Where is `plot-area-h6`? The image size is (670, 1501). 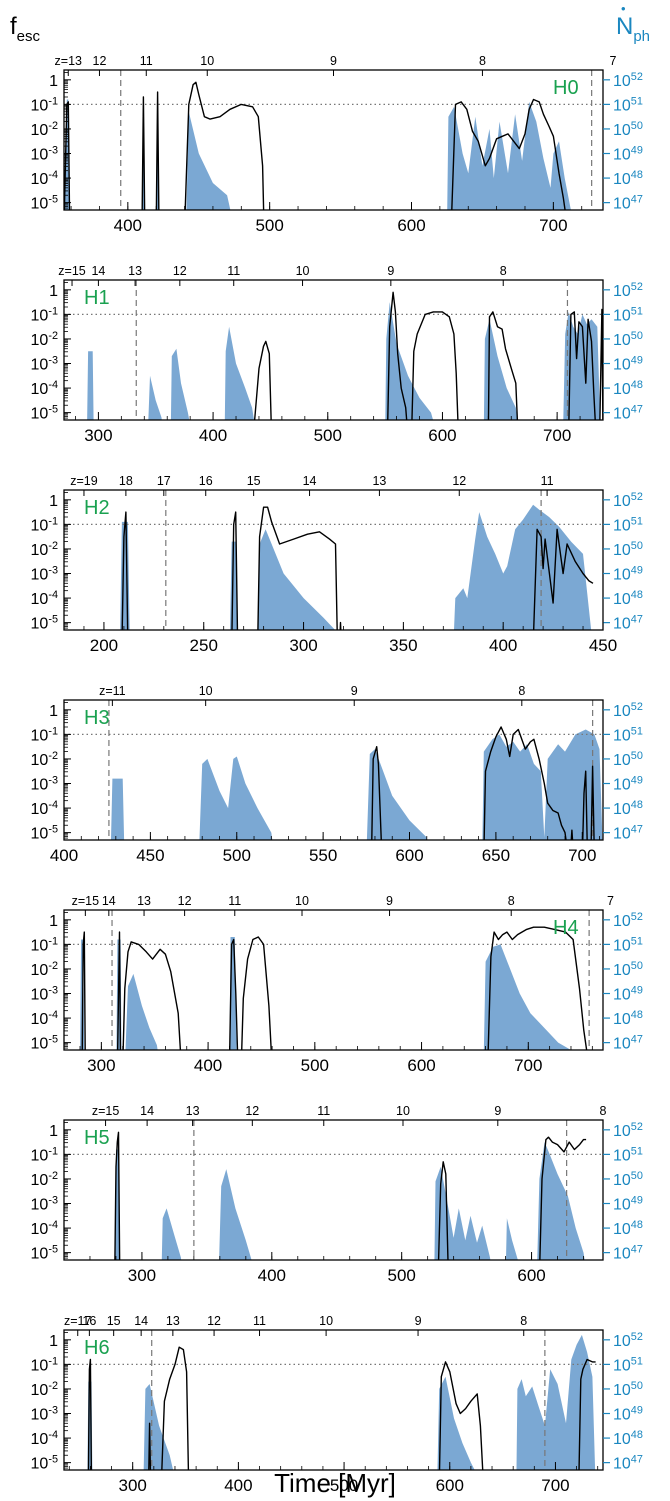 plot-area-h6 is located at coordinates (333, 1400).